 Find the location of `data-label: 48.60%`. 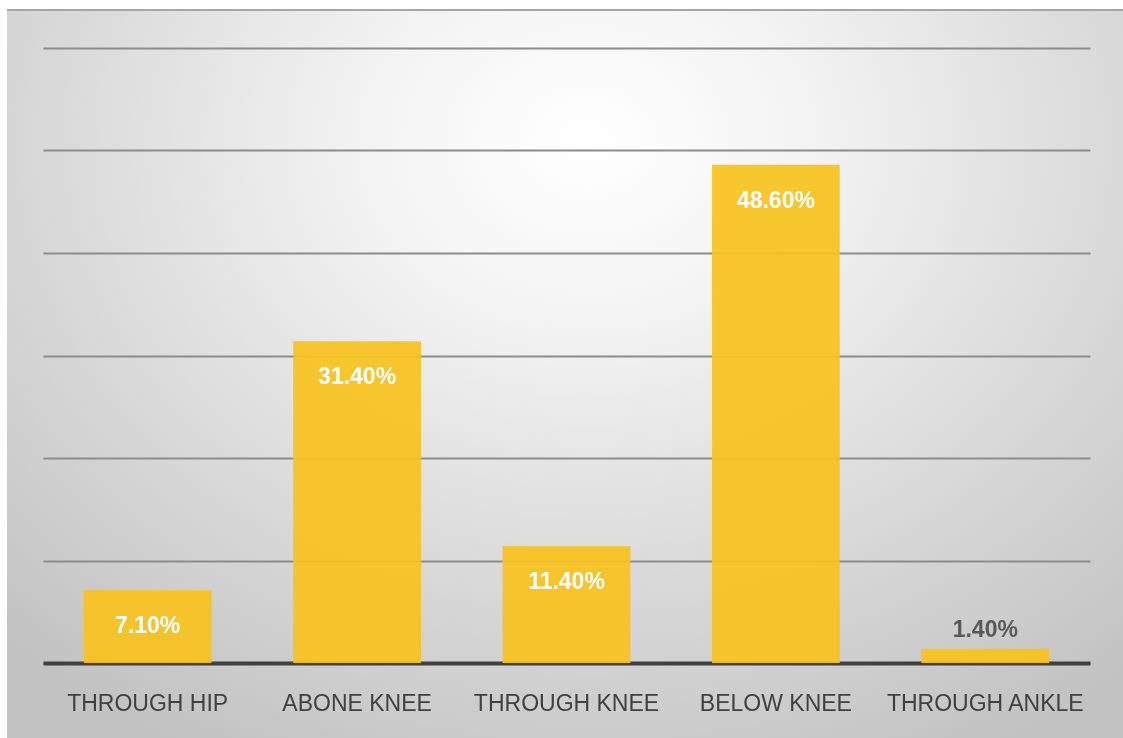

data-label: 48.60% is located at coordinates (775, 199).